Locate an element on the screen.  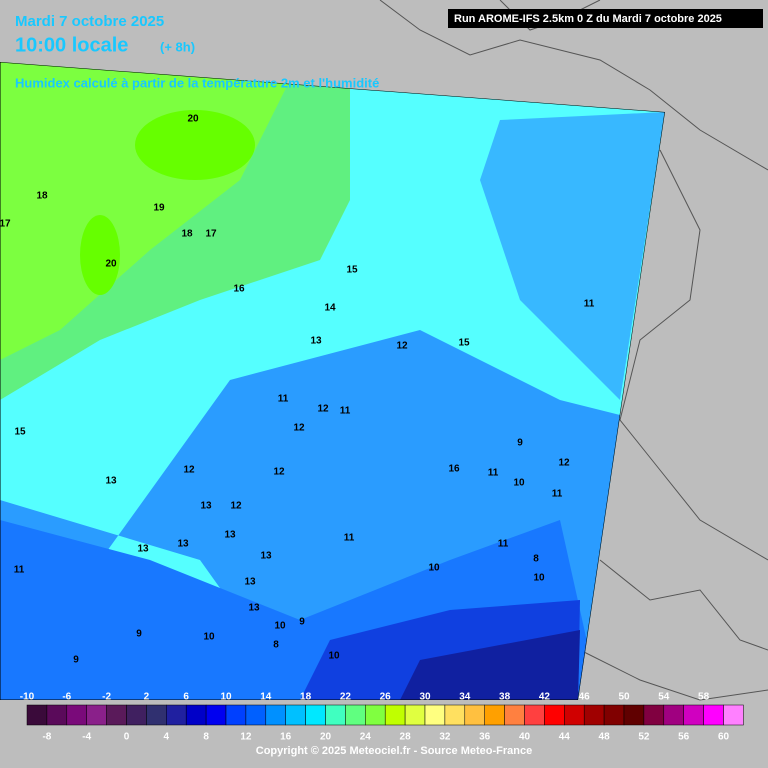
scale-label: 38 is located at coordinates (505, 697).